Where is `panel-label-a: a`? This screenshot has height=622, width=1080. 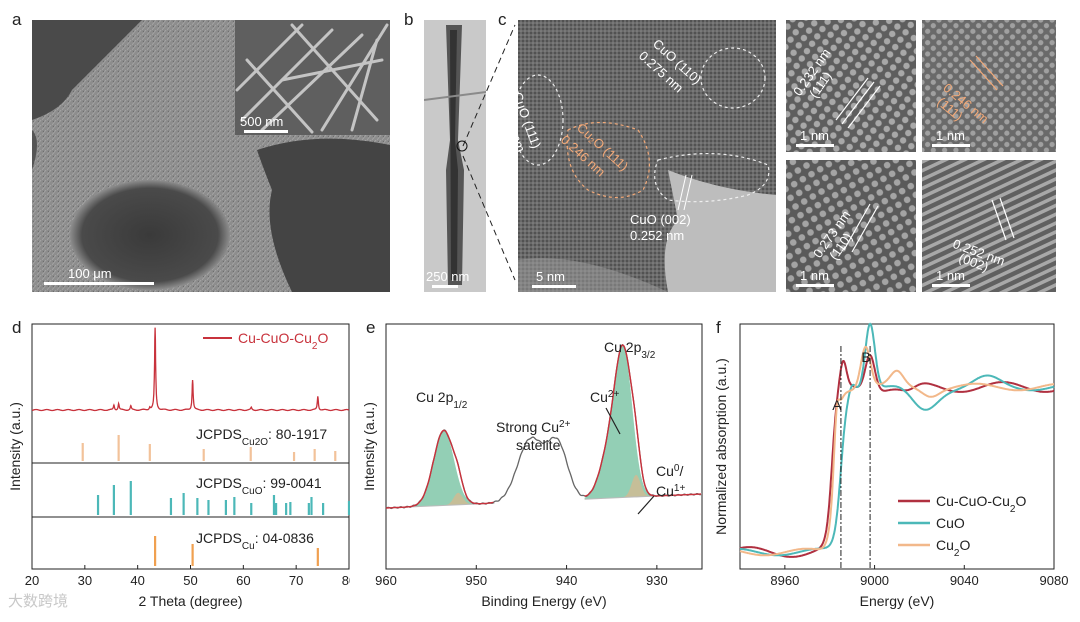 panel-label-a: a is located at coordinates (17, 19).